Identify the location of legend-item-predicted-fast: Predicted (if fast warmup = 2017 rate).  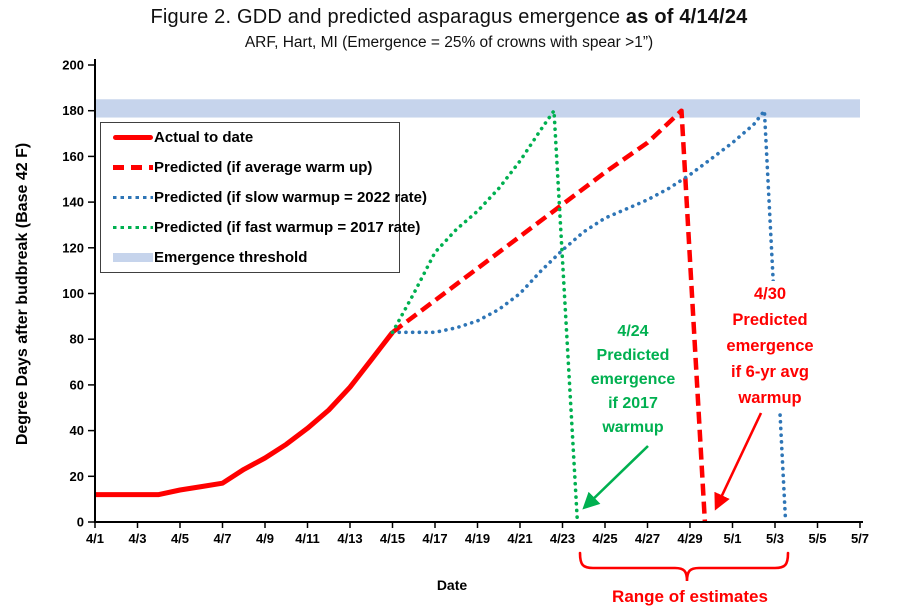
(266, 227).